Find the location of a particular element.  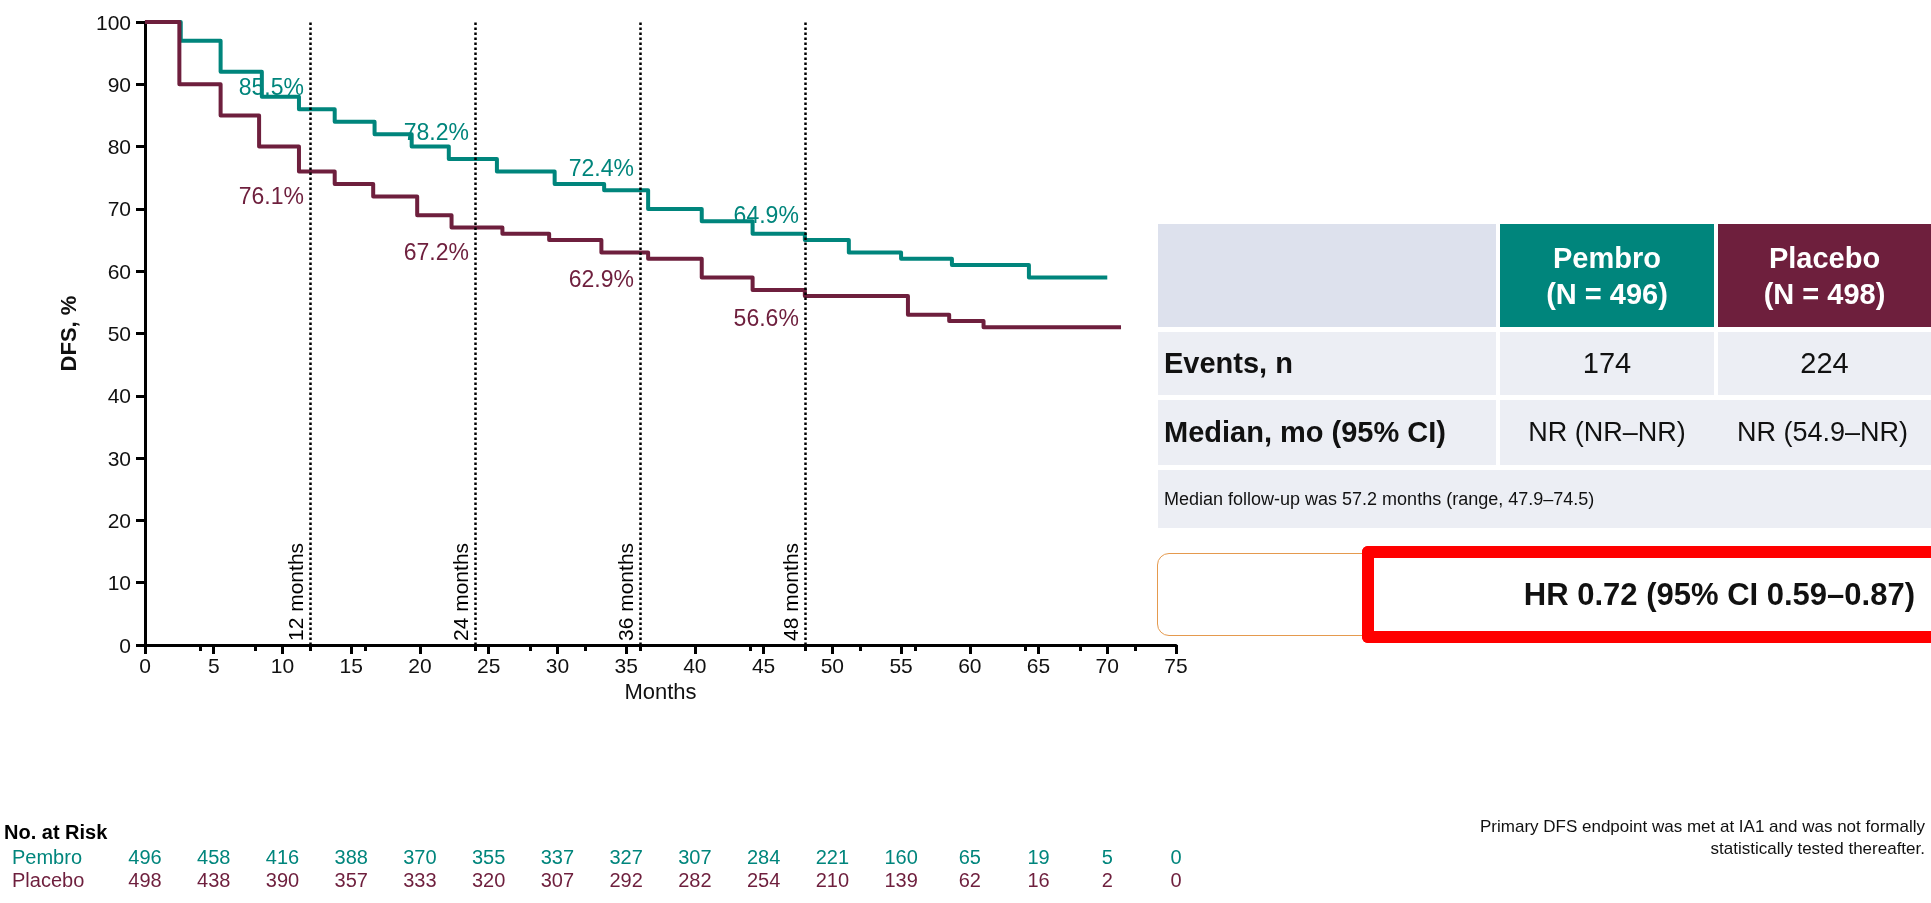

text: HR 0.72 (95% CI 0.59–0.87) is located at coordinates (1646, 594).